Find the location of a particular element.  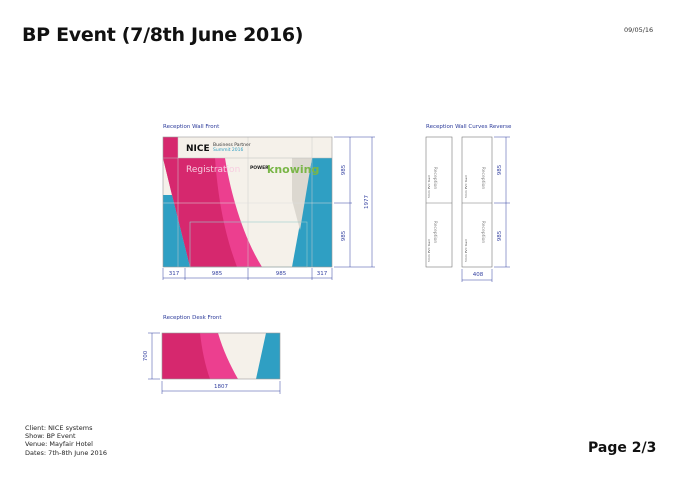

wall-blue-left is located at coordinates (176, 231).